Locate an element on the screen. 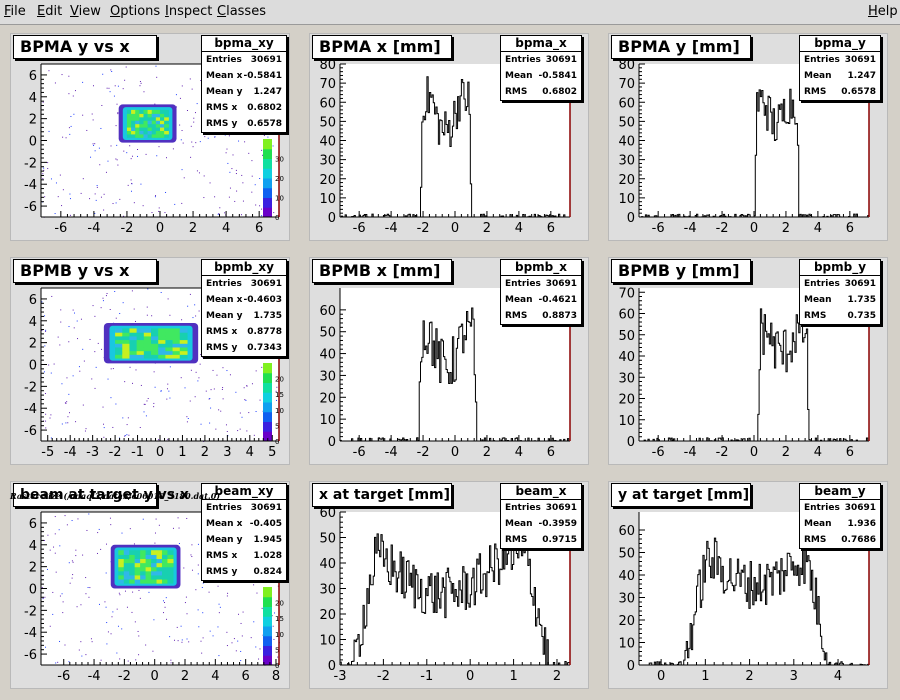 The height and width of the screenshot is (700, 900). menu-edit: Edit is located at coordinates (50, 11).